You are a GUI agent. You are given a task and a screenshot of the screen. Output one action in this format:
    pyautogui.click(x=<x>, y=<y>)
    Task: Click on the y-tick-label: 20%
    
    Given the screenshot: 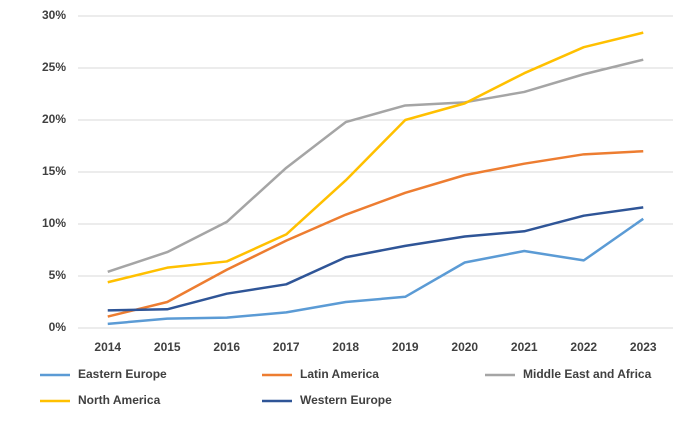 What is the action you would take?
    pyautogui.click(x=54, y=119)
    